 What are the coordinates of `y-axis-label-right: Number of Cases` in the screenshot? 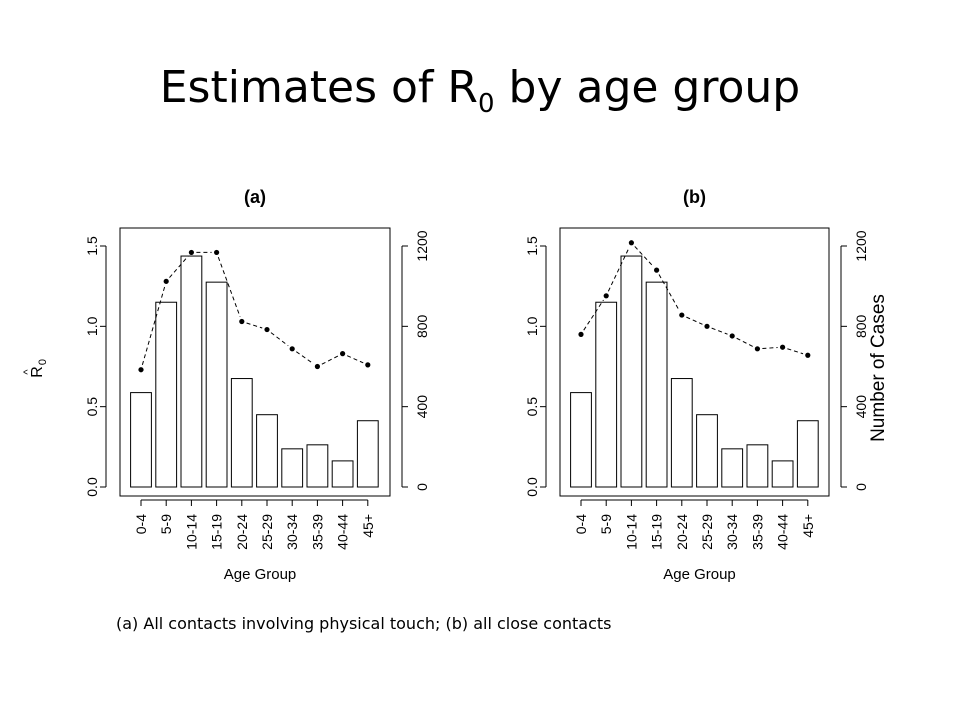 It's located at (878, 368).